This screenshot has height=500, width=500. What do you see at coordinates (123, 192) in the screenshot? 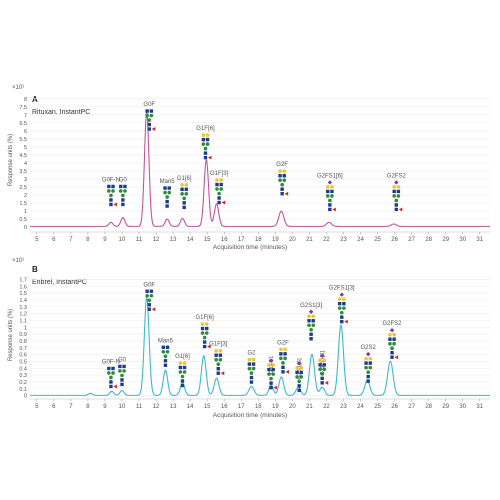
I see `peak-annotation: G0` at bounding box center [123, 192].